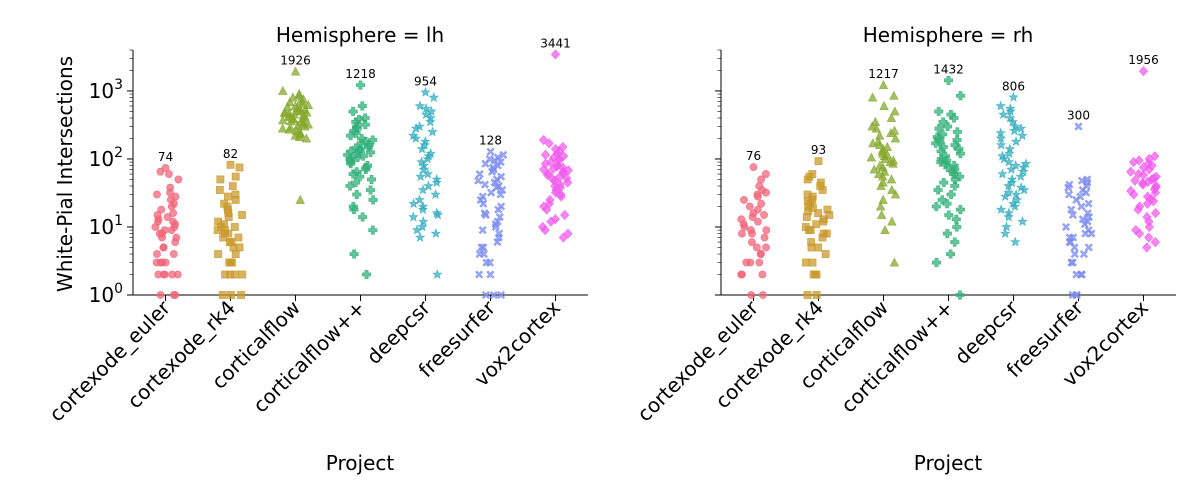 The width and height of the screenshot is (1200, 500). What do you see at coordinates (425, 81) in the screenshot?
I see `max-value-label: 954` at bounding box center [425, 81].